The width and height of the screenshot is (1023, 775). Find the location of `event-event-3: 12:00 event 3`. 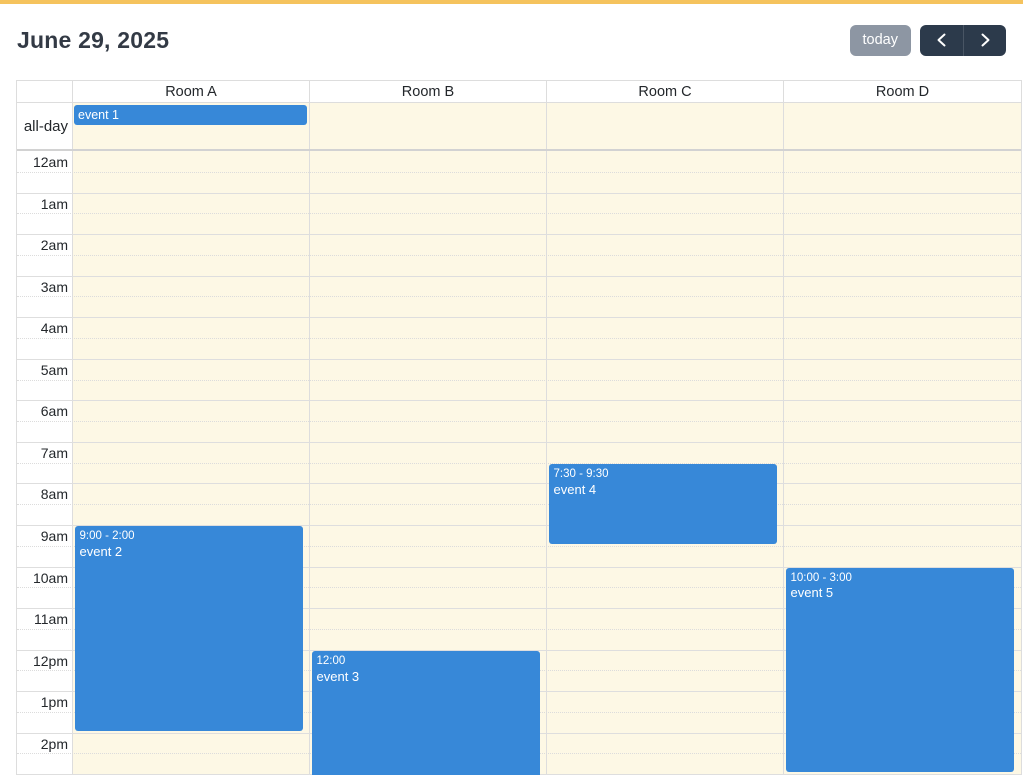

event-event-3: 12:00 event 3 is located at coordinates (425, 712).